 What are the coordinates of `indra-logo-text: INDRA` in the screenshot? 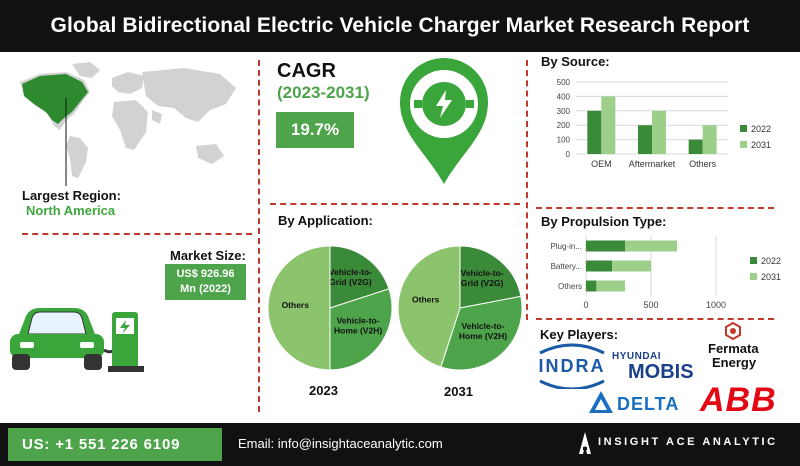 It's located at (572, 366).